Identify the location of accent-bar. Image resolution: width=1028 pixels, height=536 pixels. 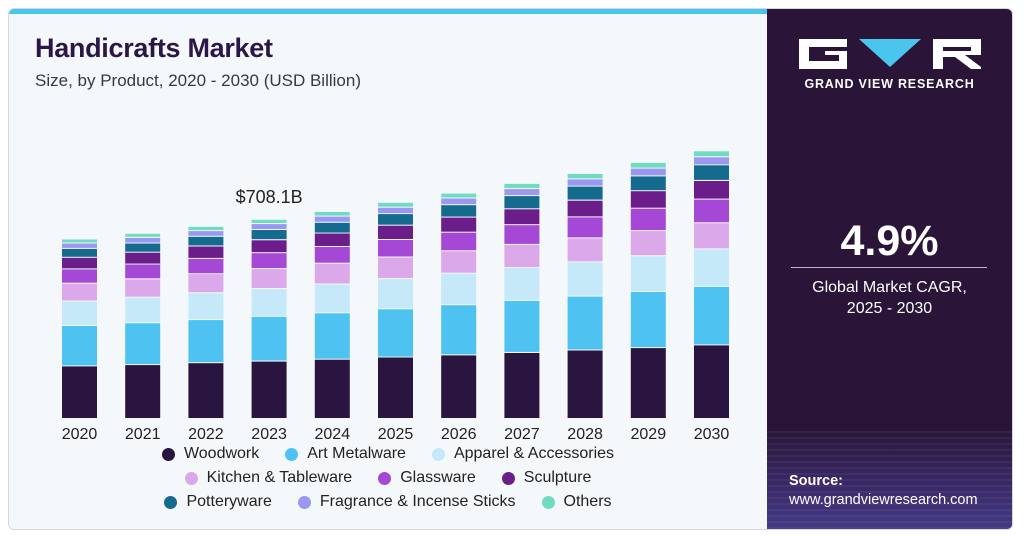
(388, 11).